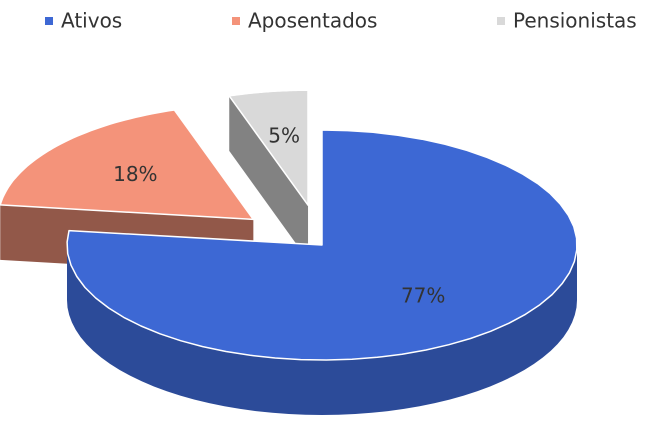 The image size is (651, 432). I want to click on pie-slice, so click(268, 175).